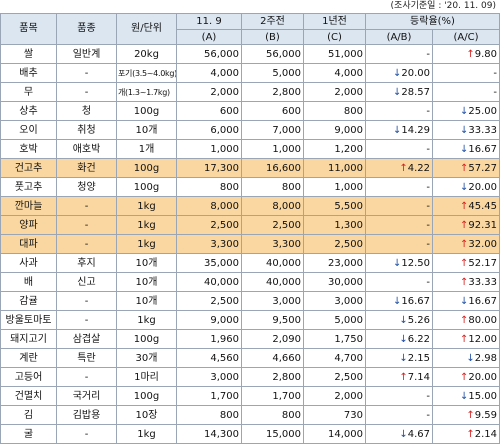  I want to click on cell-variety: 특란, so click(86, 358).